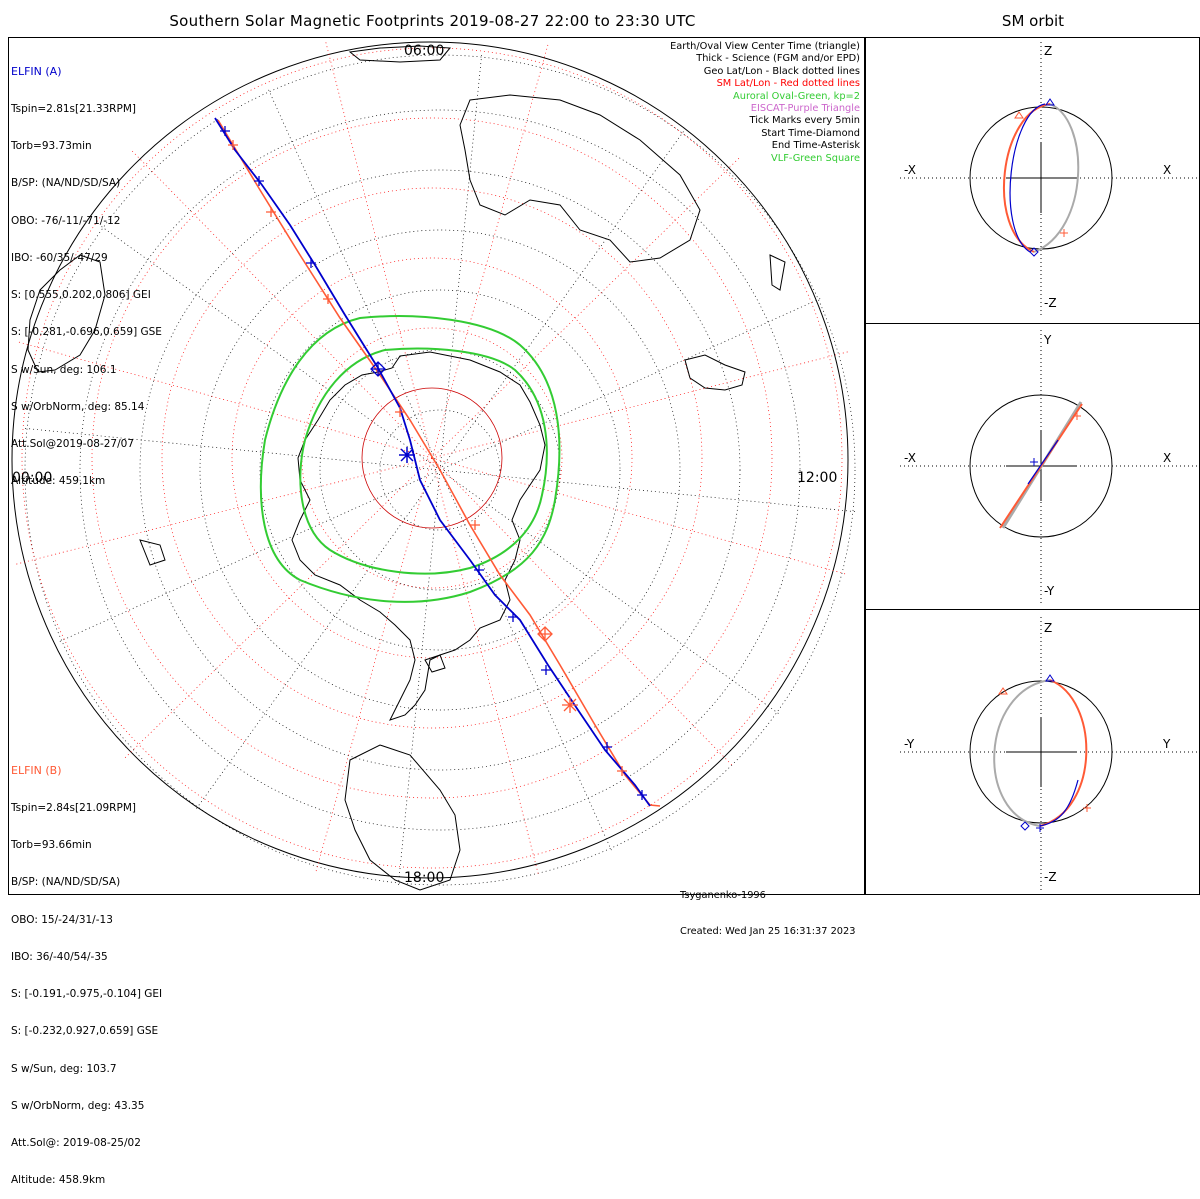 The width and height of the screenshot is (1200, 1199). Describe the element at coordinates (51, 845) in the screenshot. I see `elfin-b-line: Torb=93.66min` at that location.